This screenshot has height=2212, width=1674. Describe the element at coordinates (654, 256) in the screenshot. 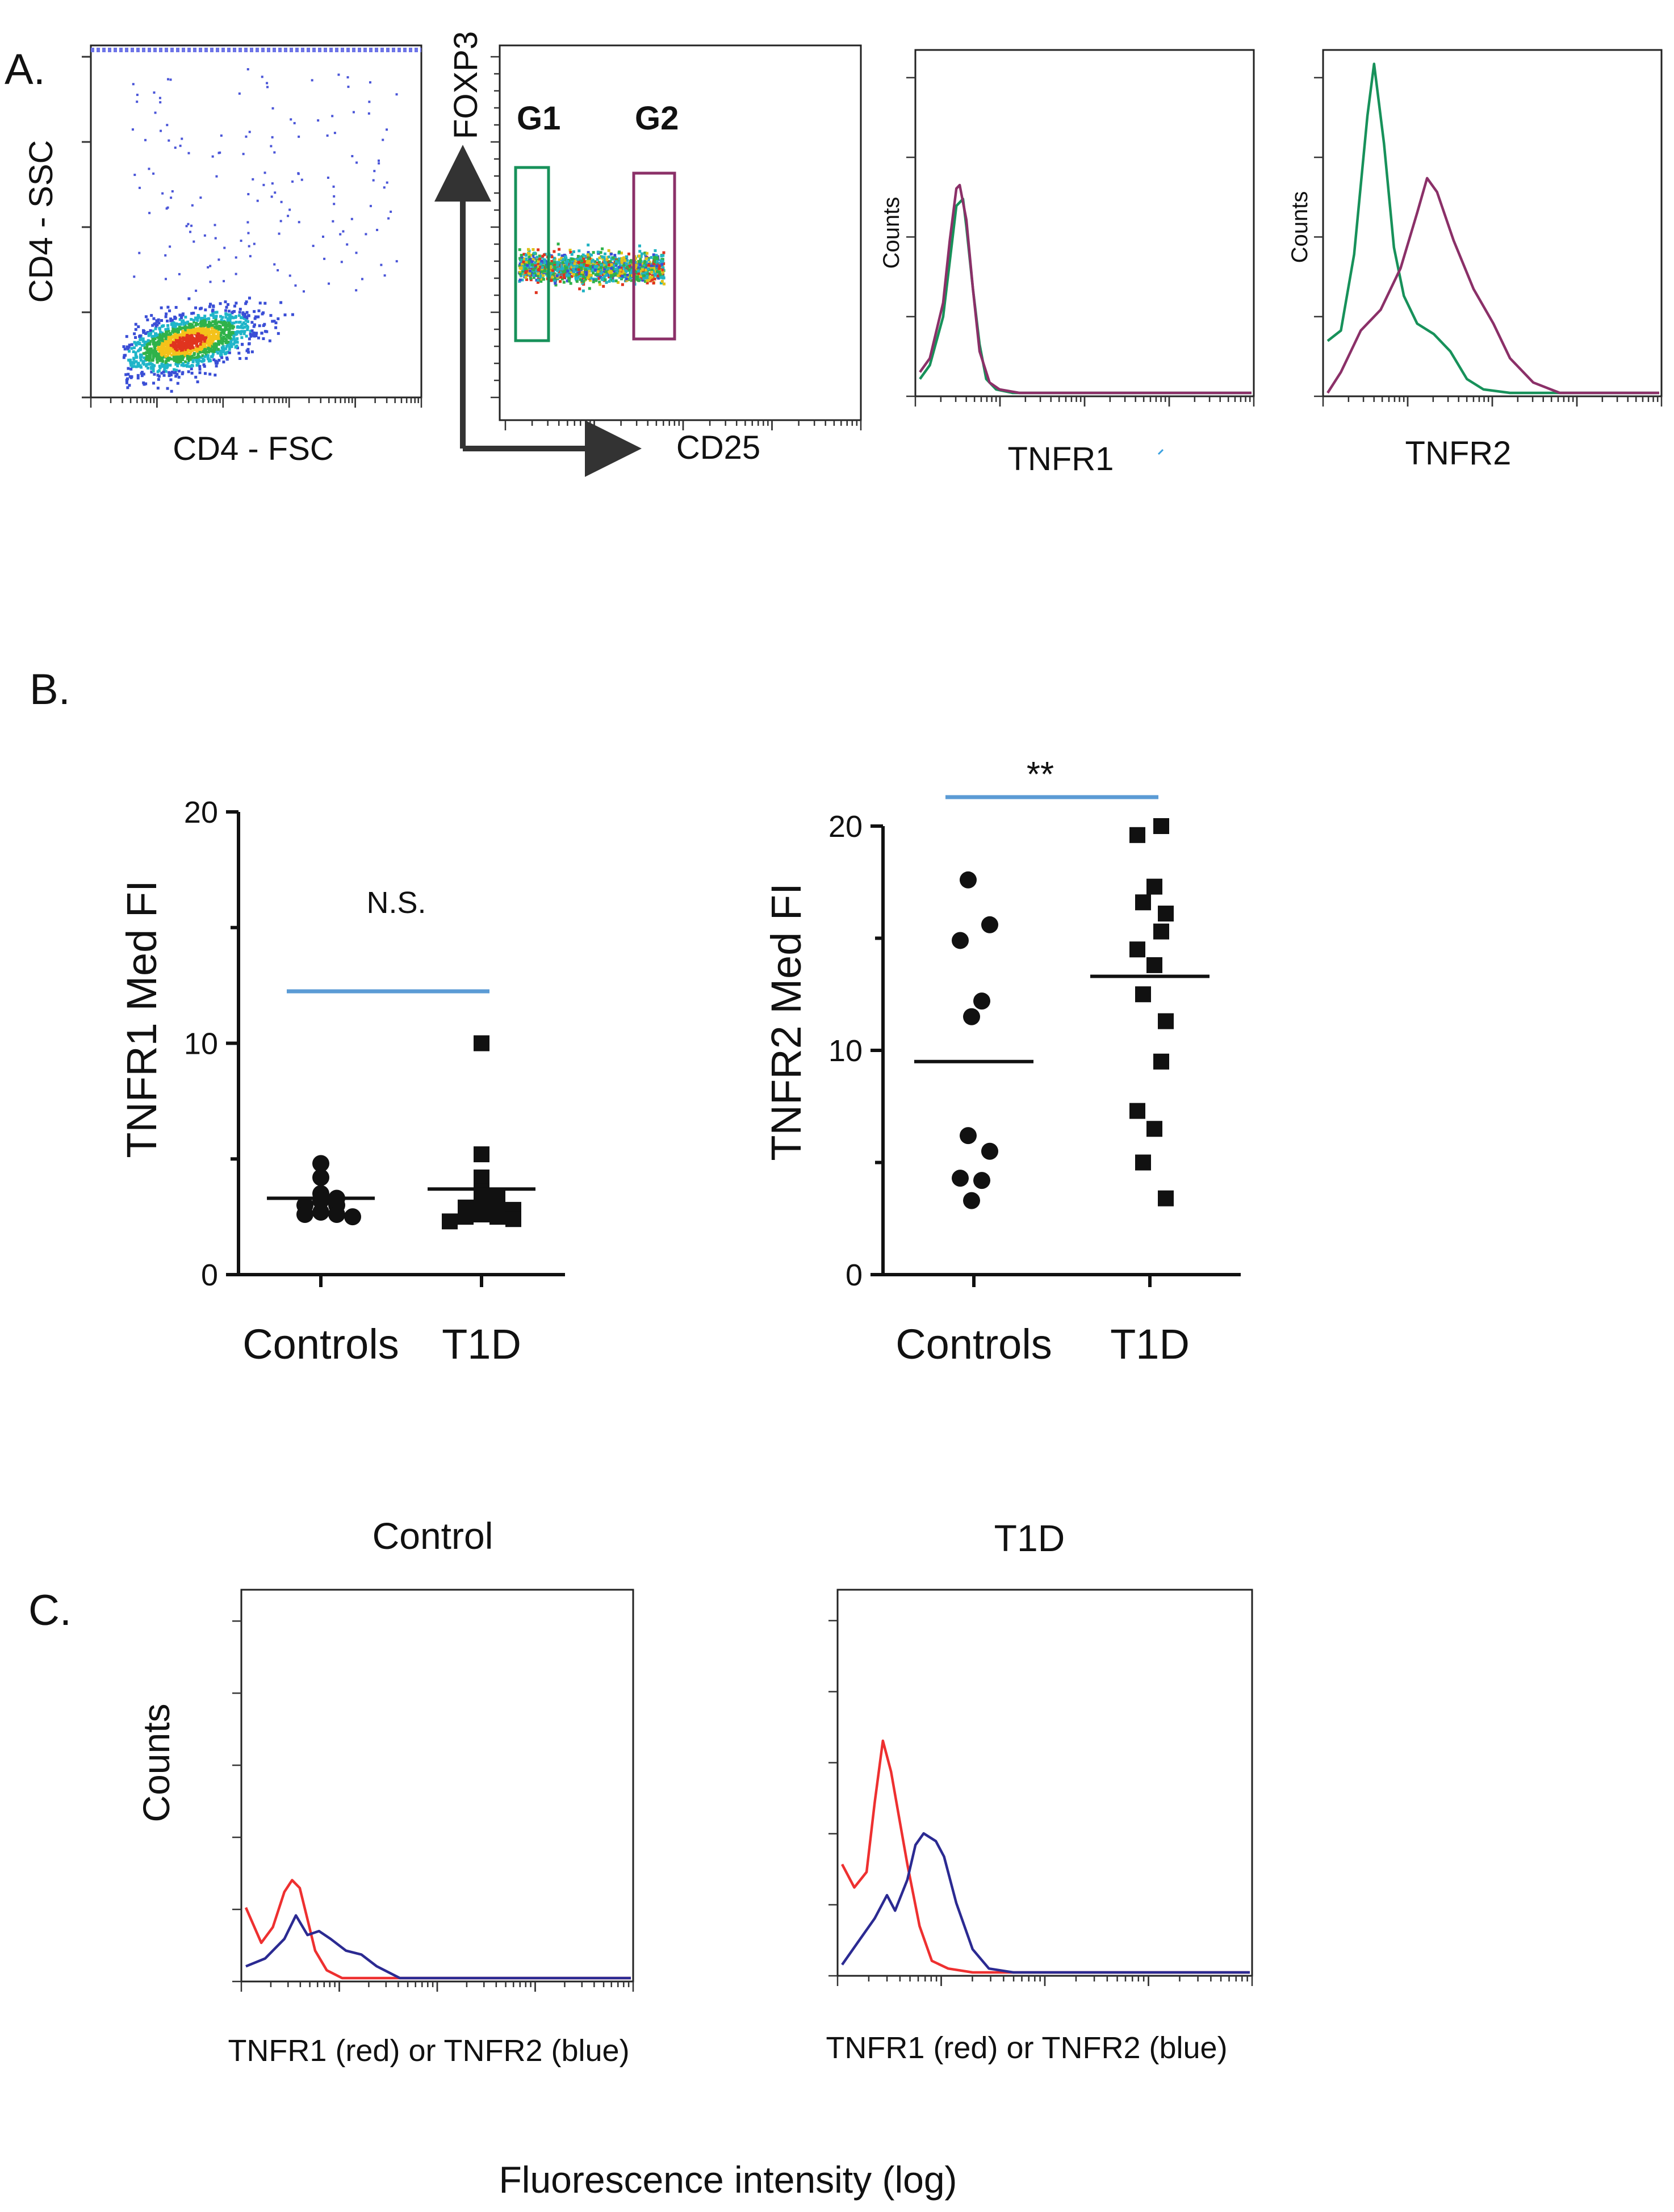

I see `gate-g2` at that location.